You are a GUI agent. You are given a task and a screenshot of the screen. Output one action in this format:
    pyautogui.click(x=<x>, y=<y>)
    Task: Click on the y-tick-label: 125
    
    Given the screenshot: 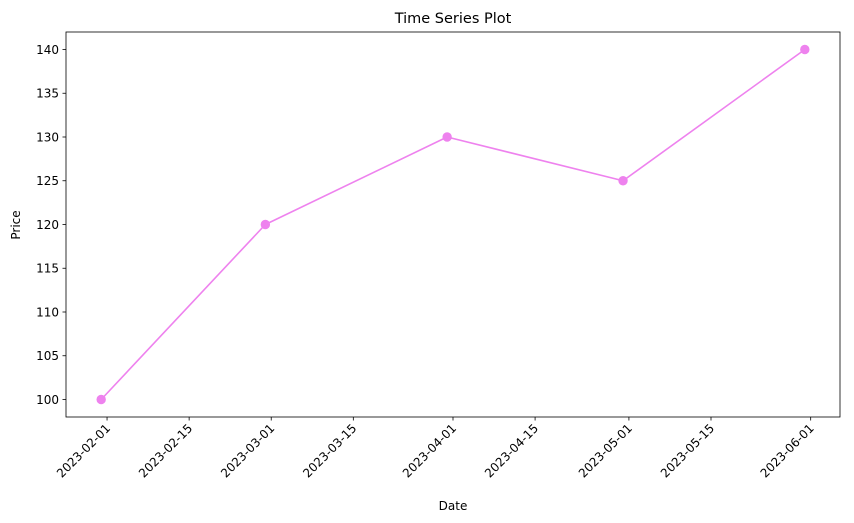 What is the action you would take?
    pyautogui.click(x=47, y=181)
    